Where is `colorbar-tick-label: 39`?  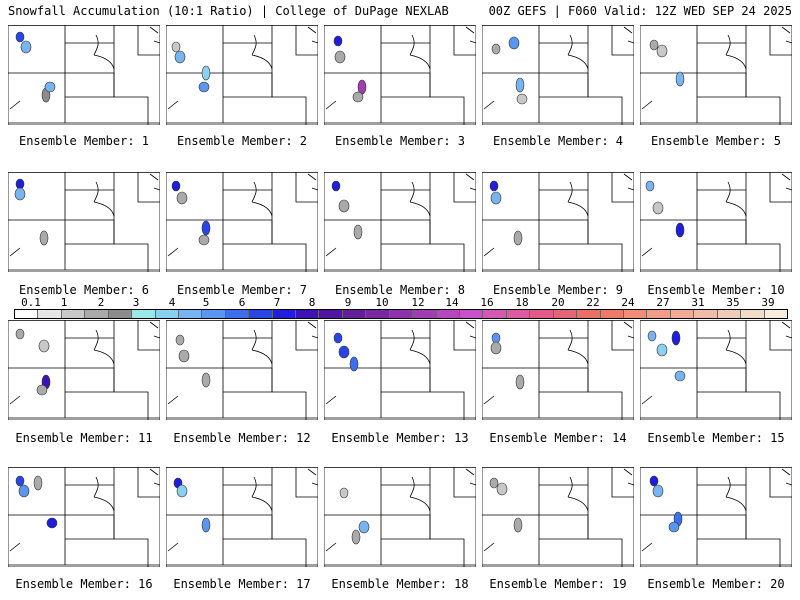 colorbar-tick-label: 39 is located at coordinates (768, 302).